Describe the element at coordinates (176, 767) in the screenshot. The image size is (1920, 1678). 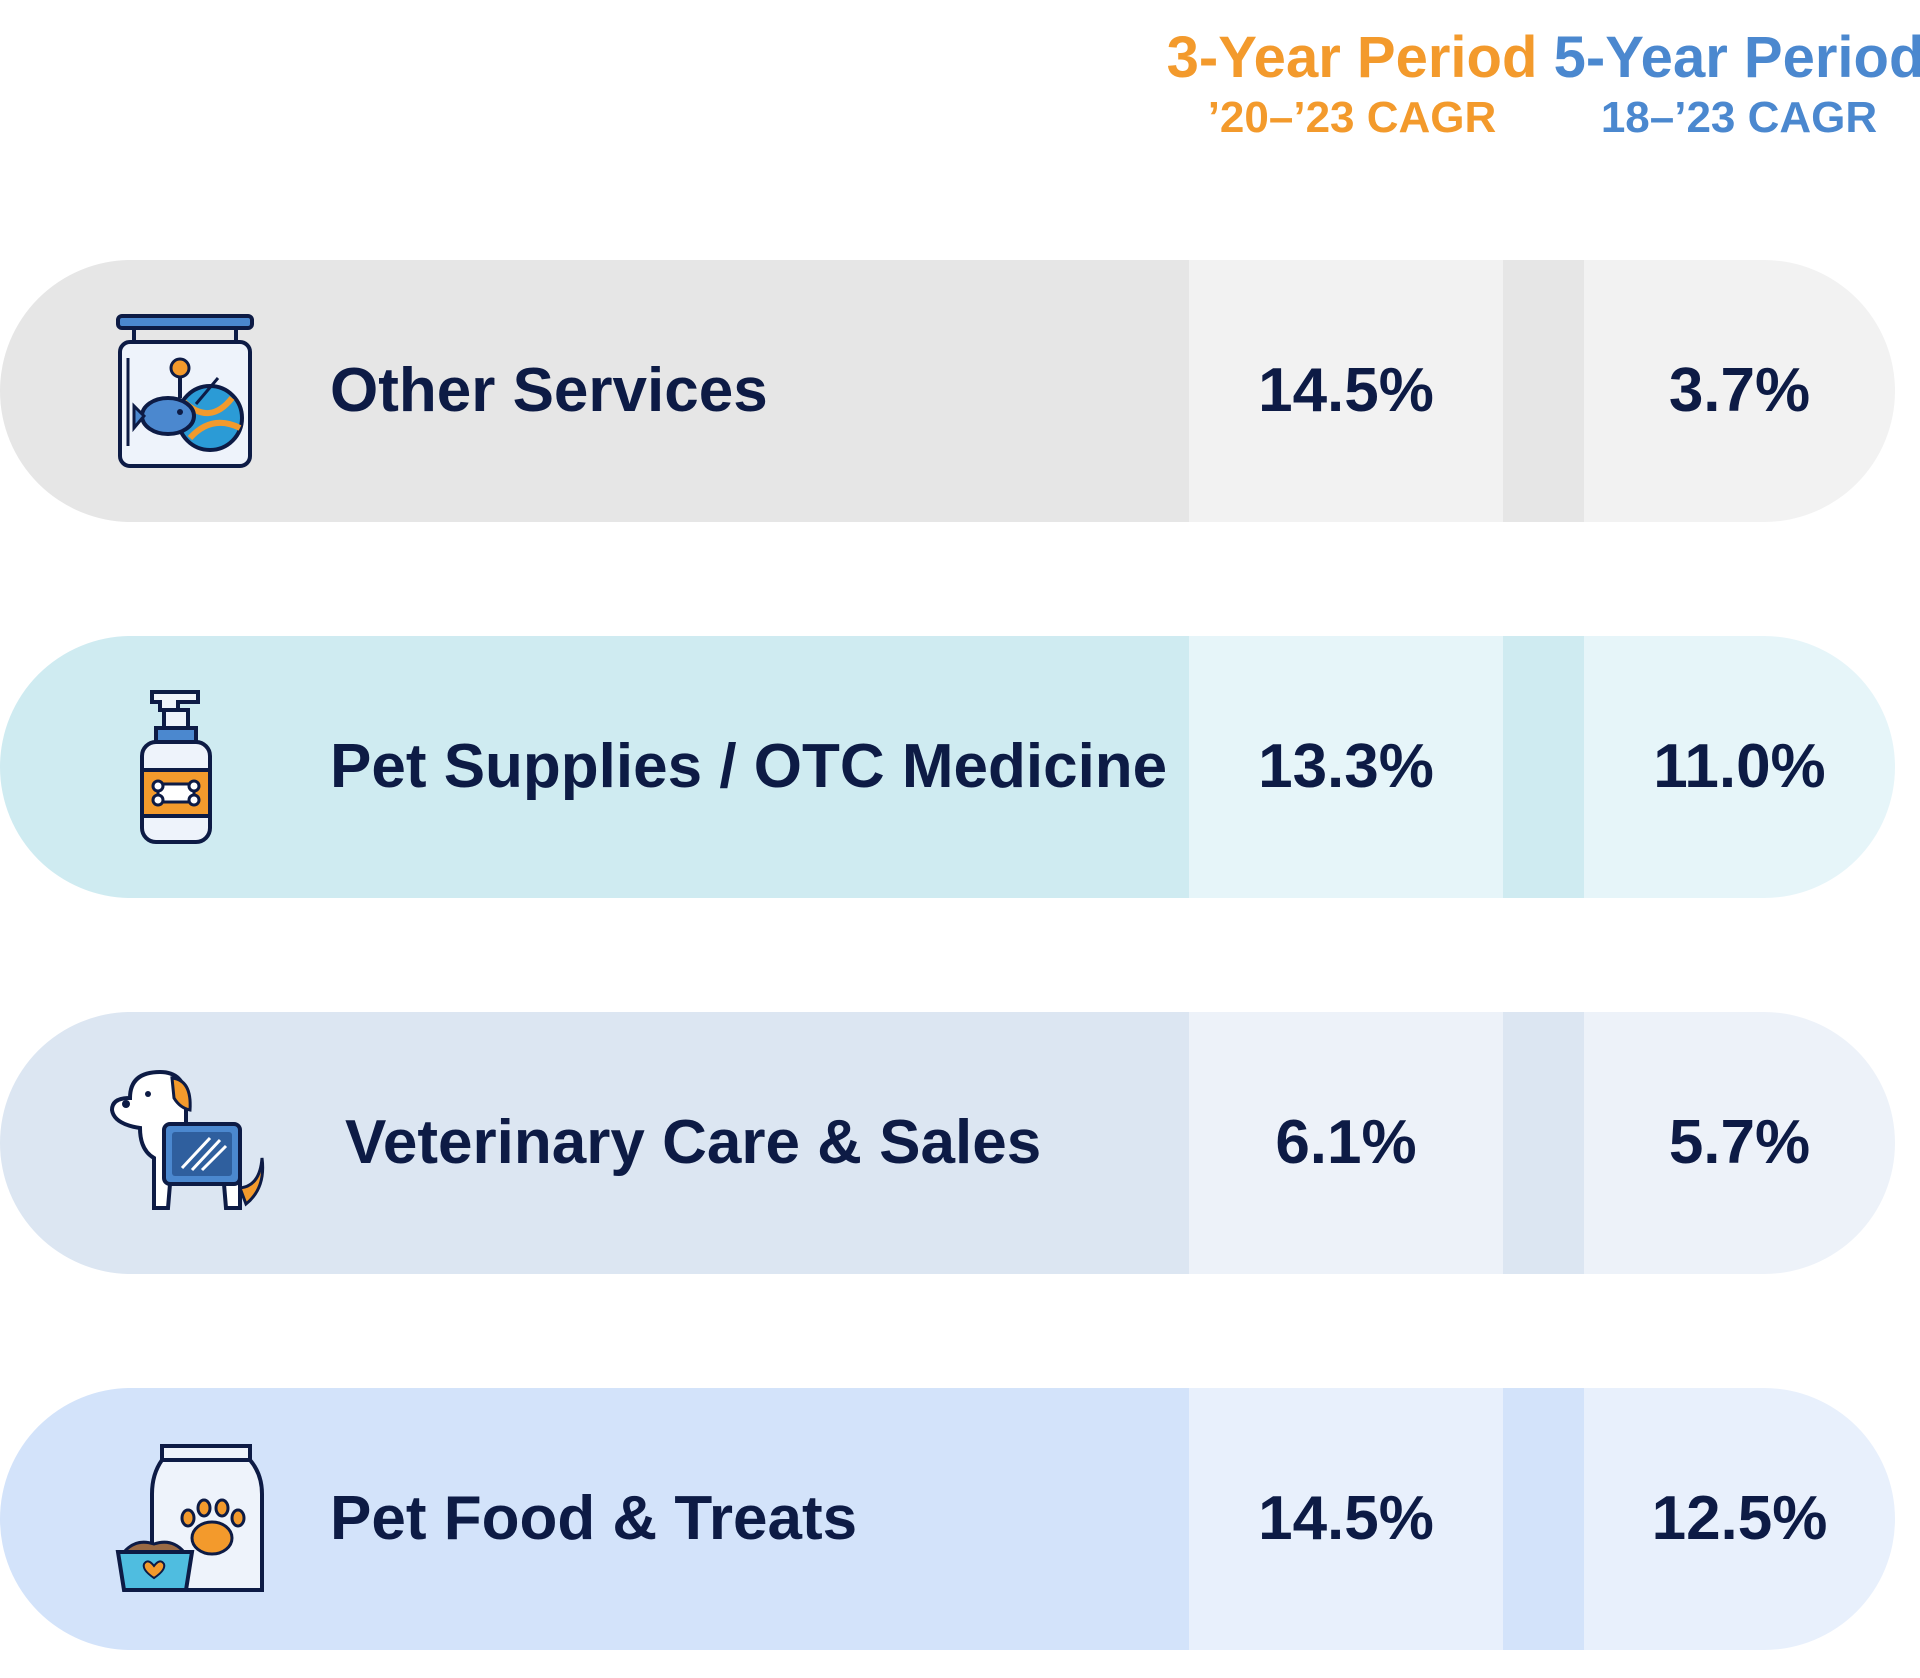
I see `shampoo-bottle-icon` at that location.